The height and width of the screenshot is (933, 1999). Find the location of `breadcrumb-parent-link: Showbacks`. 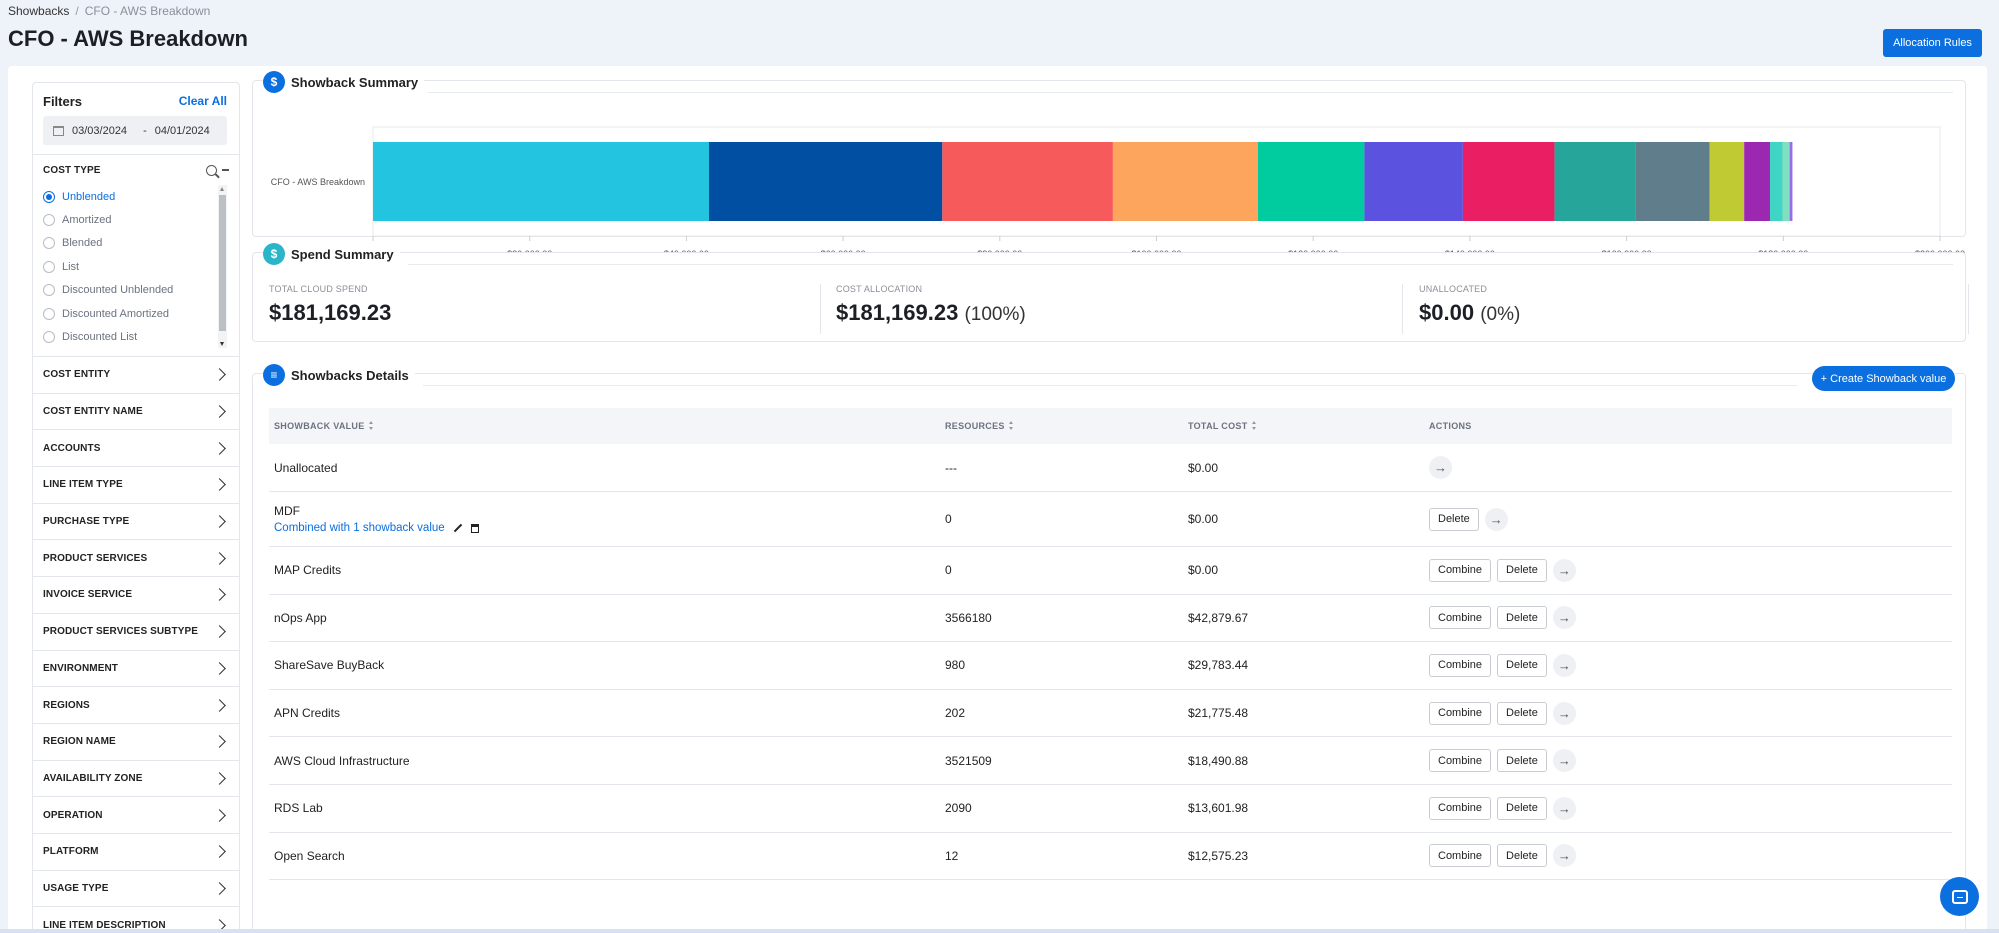

breadcrumb-parent-link: Showbacks is located at coordinates (39, 11).